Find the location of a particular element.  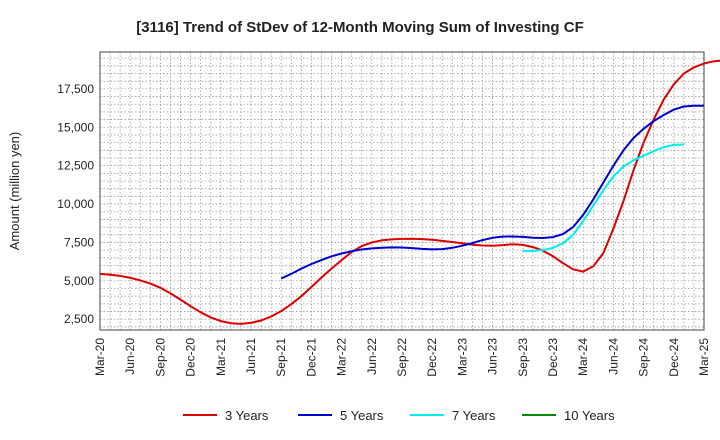

y-tick-label: 12,500 is located at coordinates (75, 166).